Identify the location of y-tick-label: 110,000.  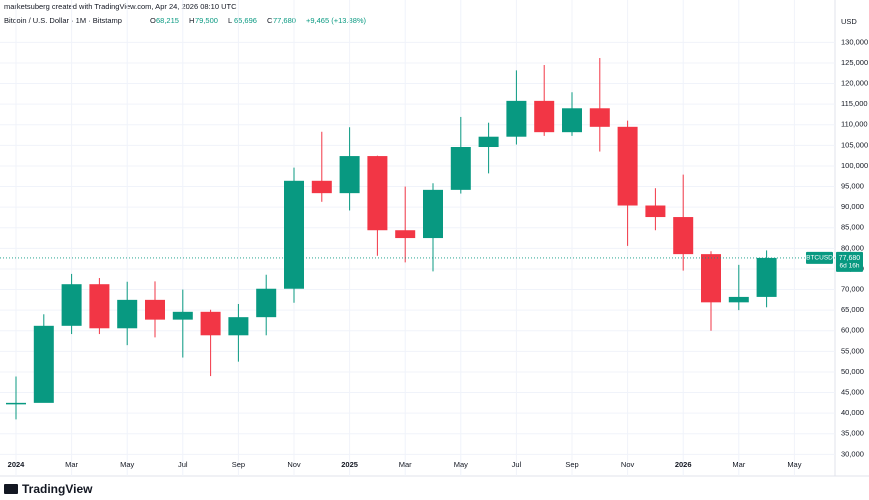
(854, 124).